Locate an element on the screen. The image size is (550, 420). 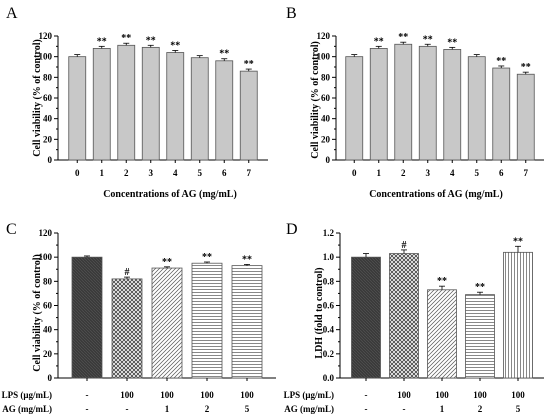
panel-letter: B is located at coordinates (291, 13).